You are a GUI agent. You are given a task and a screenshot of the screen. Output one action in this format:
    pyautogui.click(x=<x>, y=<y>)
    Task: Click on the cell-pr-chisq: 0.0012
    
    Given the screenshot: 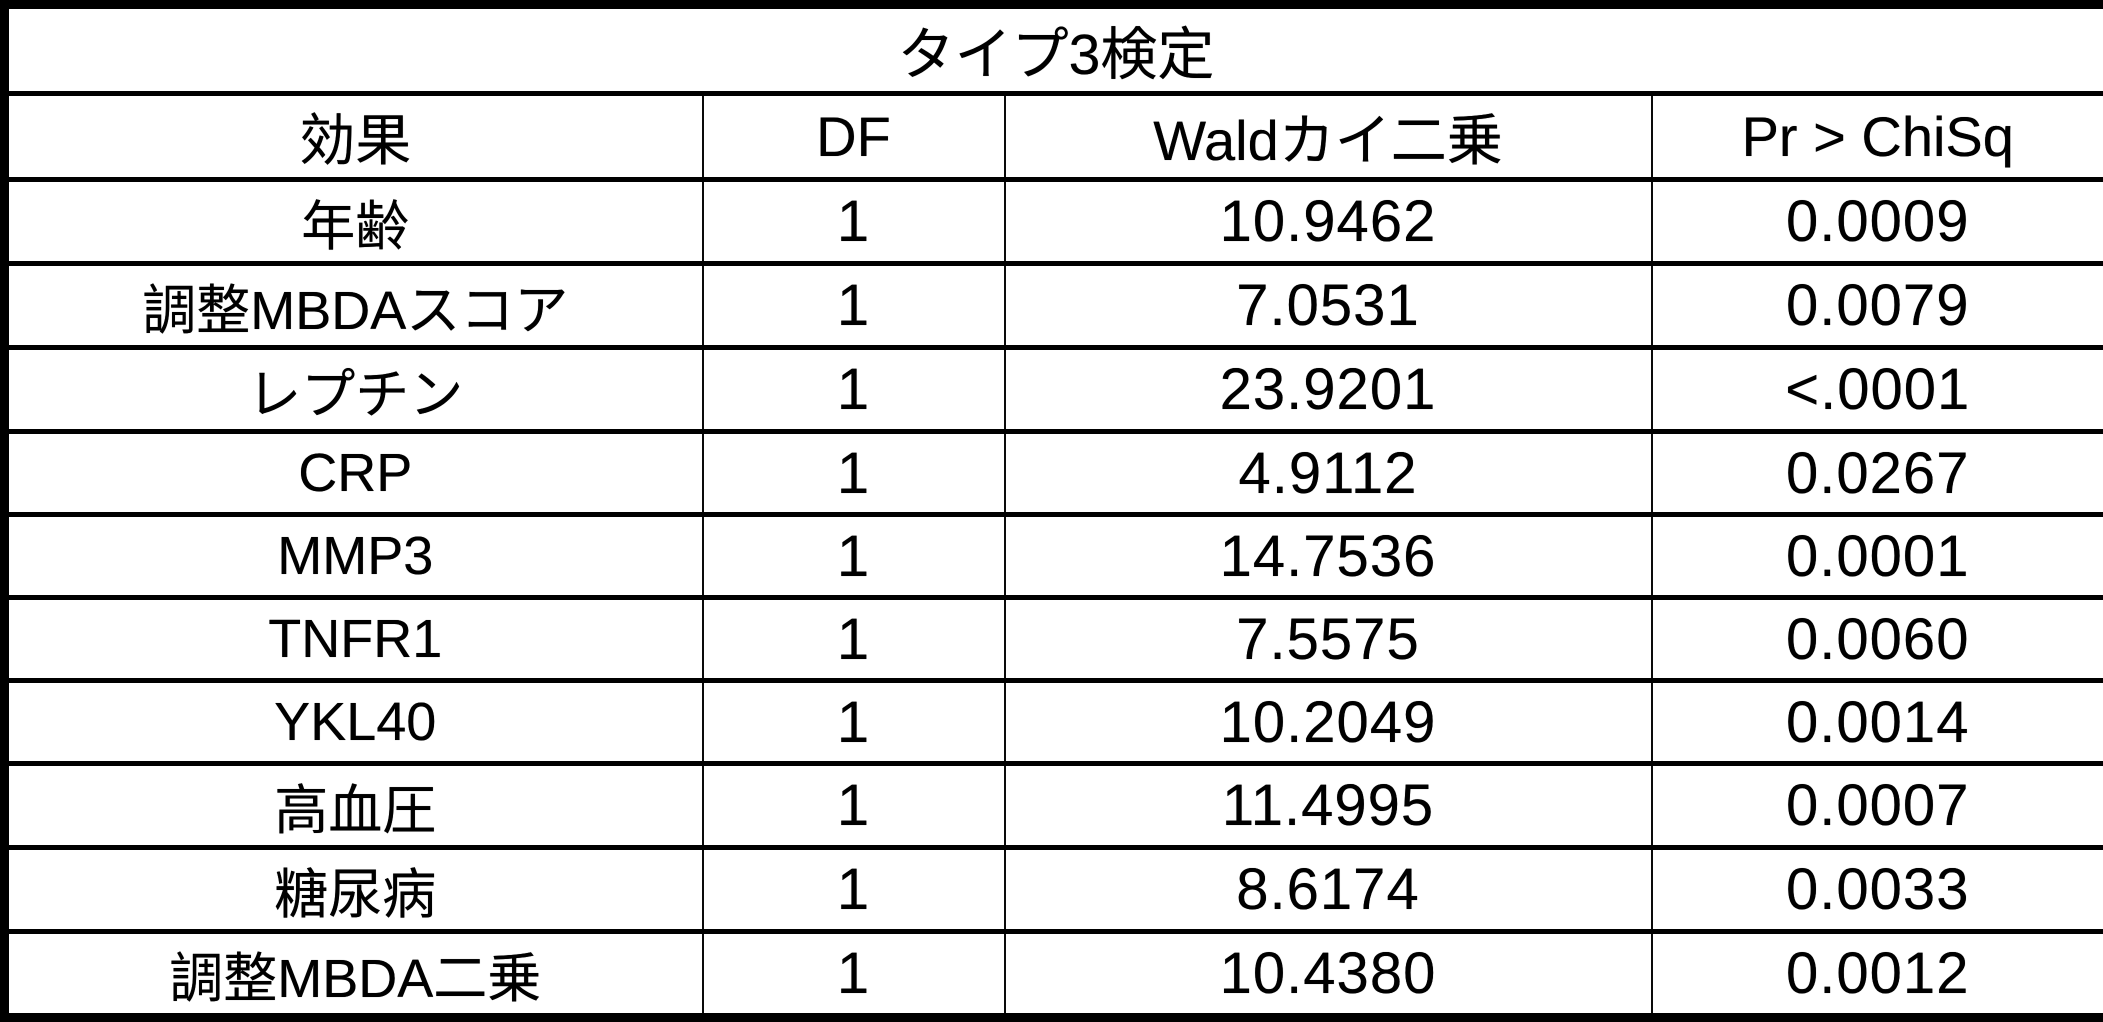 What is the action you would take?
    pyautogui.click(x=1877, y=975)
    